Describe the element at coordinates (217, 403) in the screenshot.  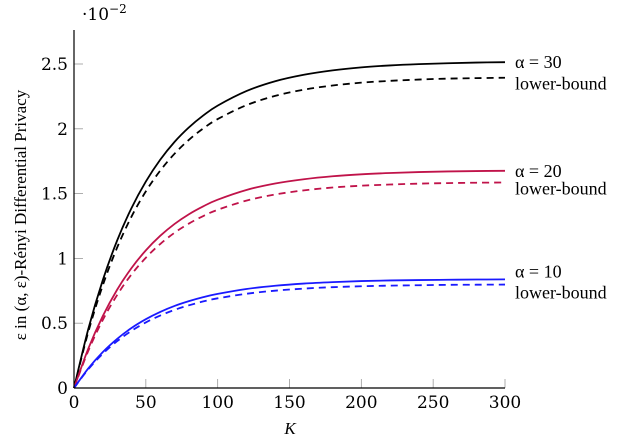
I see `x-tick-label: 100` at that location.